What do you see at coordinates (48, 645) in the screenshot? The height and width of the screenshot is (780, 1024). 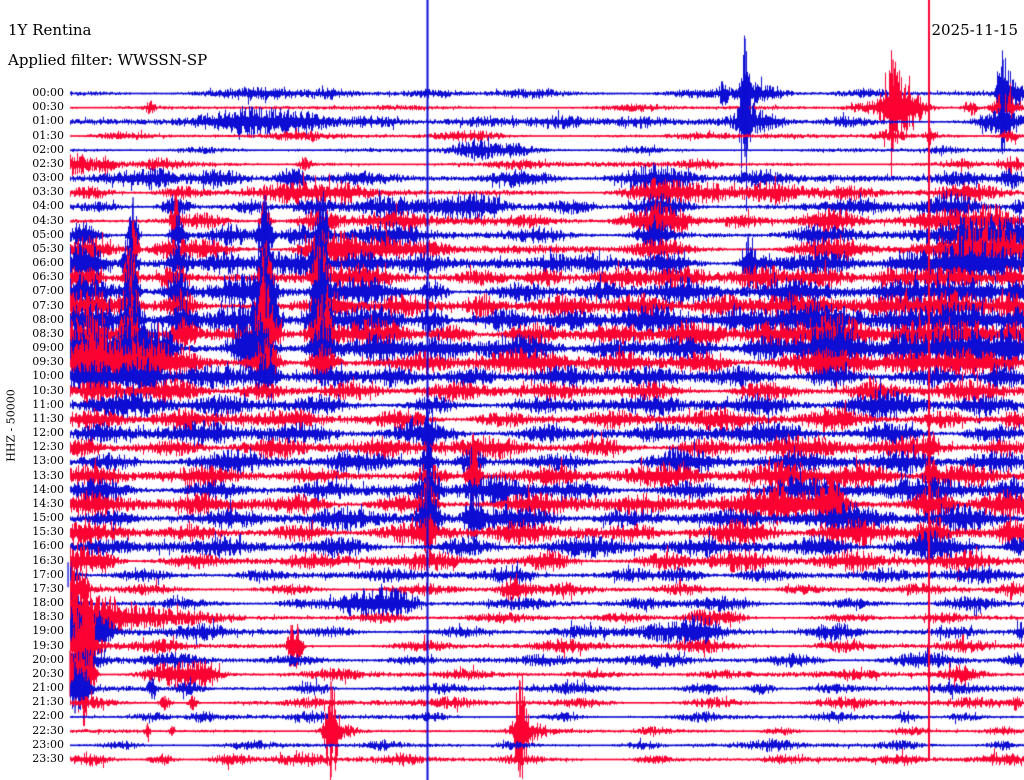 I see `time-label: 19:30` at bounding box center [48, 645].